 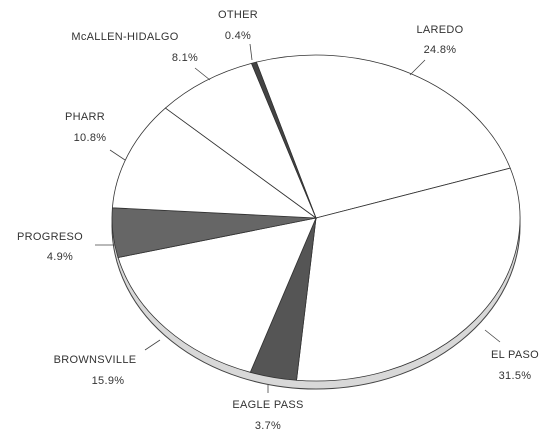 What do you see at coordinates (108, 381) in the screenshot?
I see `slice-value-label: 15.9%` at bounding box center [108, 381].